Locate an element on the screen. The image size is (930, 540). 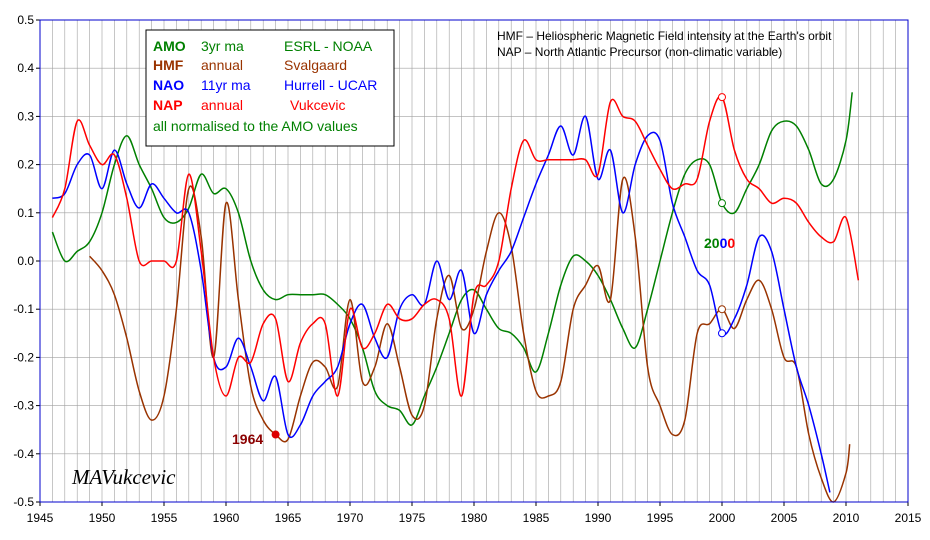
y-tick-label: -0.1 is located at coordinates (23, 309).